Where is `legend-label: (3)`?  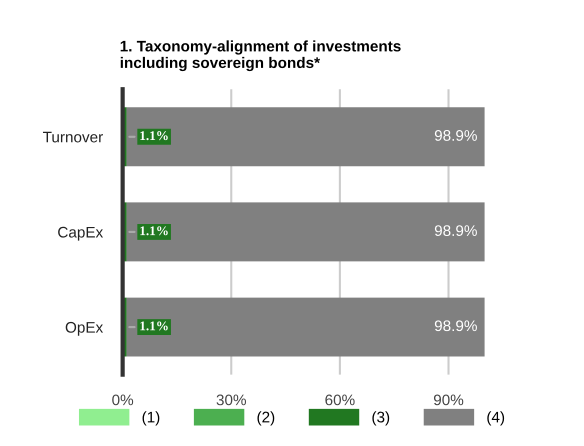 legend-label: (3) is located at coordinates (381, 418).